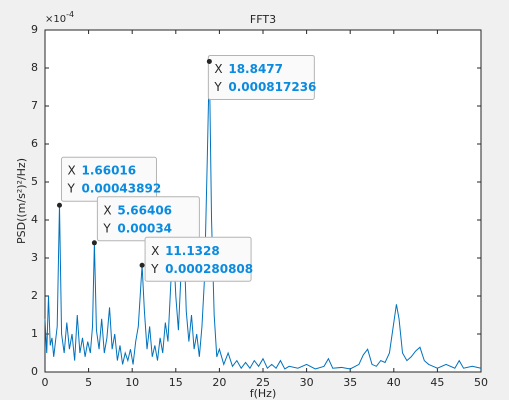  What do you see at coordinates (437, 382) in the screenshot?
I see `x-tick-label: 45` at bounding box center [437, 382].